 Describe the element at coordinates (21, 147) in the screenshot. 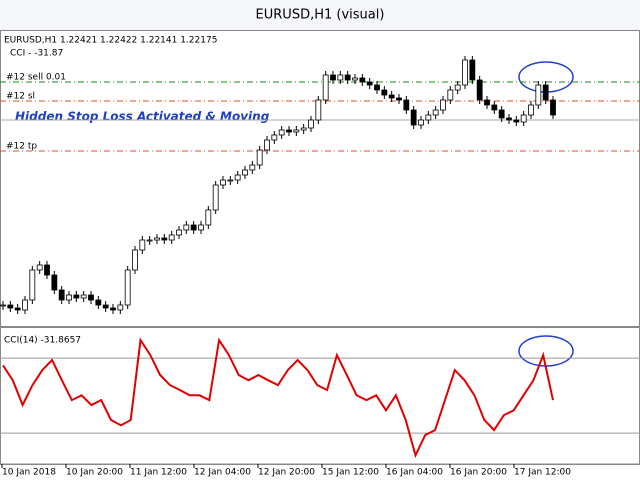

I see `order-label: #12 tp` at that location.